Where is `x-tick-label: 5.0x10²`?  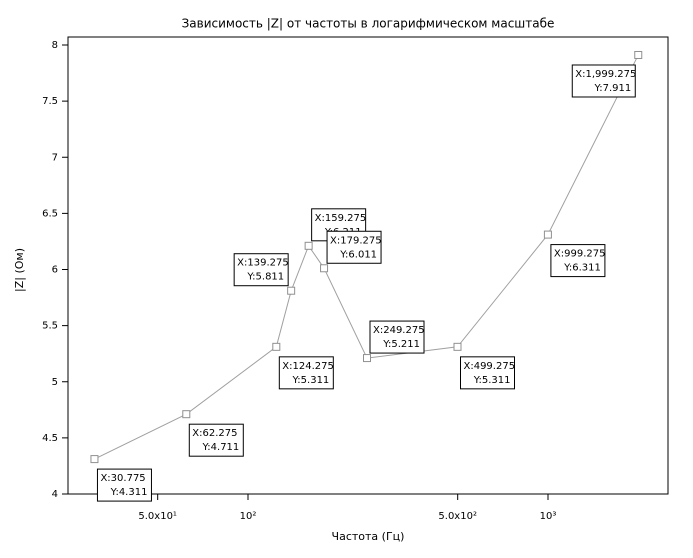
x-tick-label: 5.0x10² is located at coordinates (457, 516).